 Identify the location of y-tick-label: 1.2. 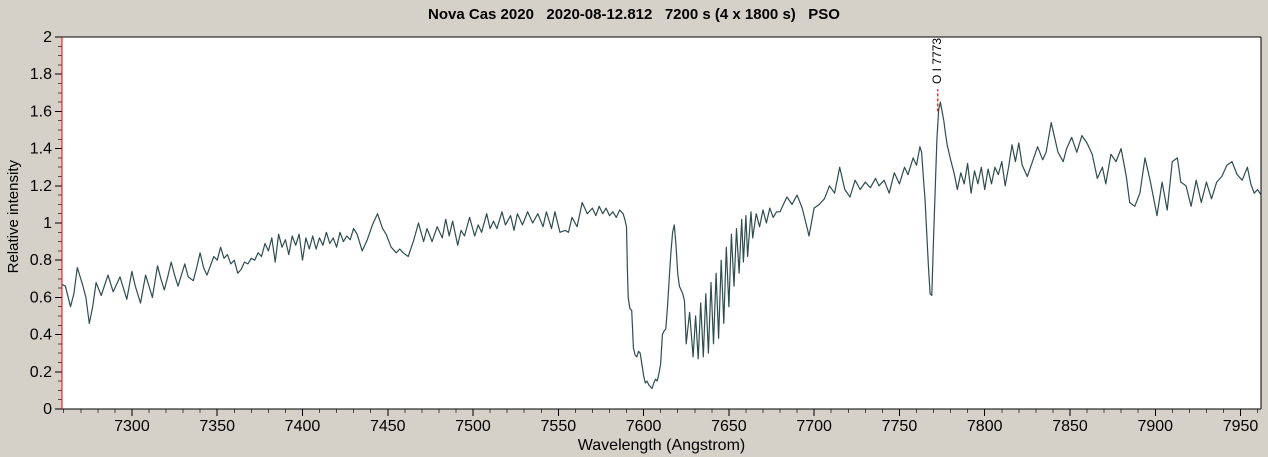
(41, 186).